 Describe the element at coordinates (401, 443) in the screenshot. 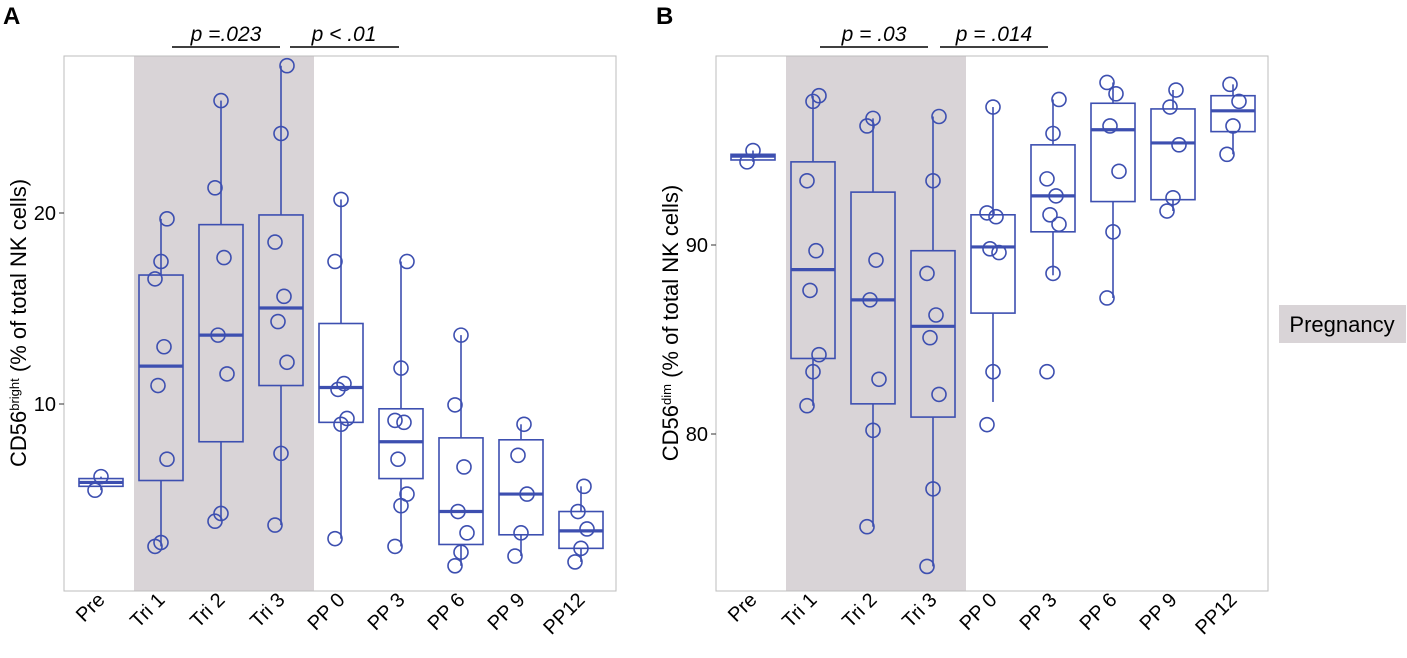

I see `panel-a-pp3-box` at that location.